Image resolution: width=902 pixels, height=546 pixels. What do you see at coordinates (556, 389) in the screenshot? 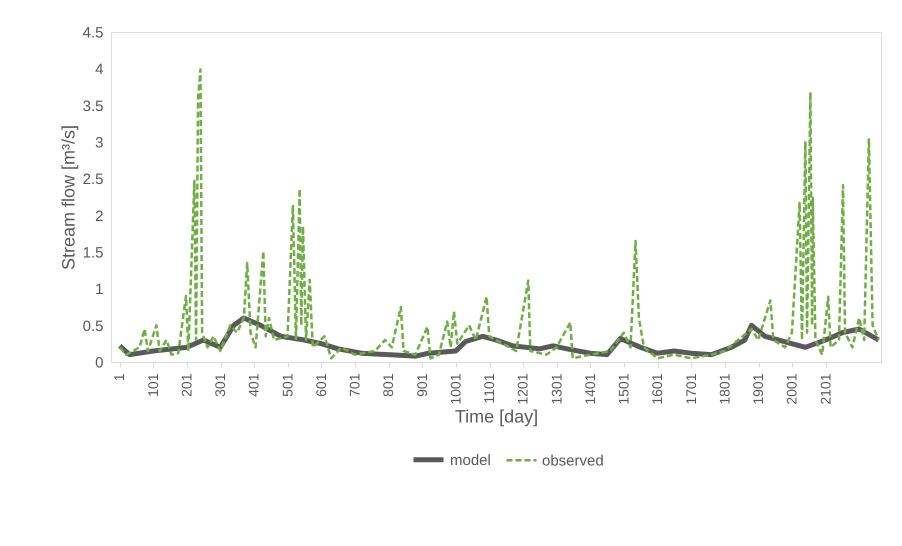
I see `x-tick-label: 1301` at bounding box center [556, 389].